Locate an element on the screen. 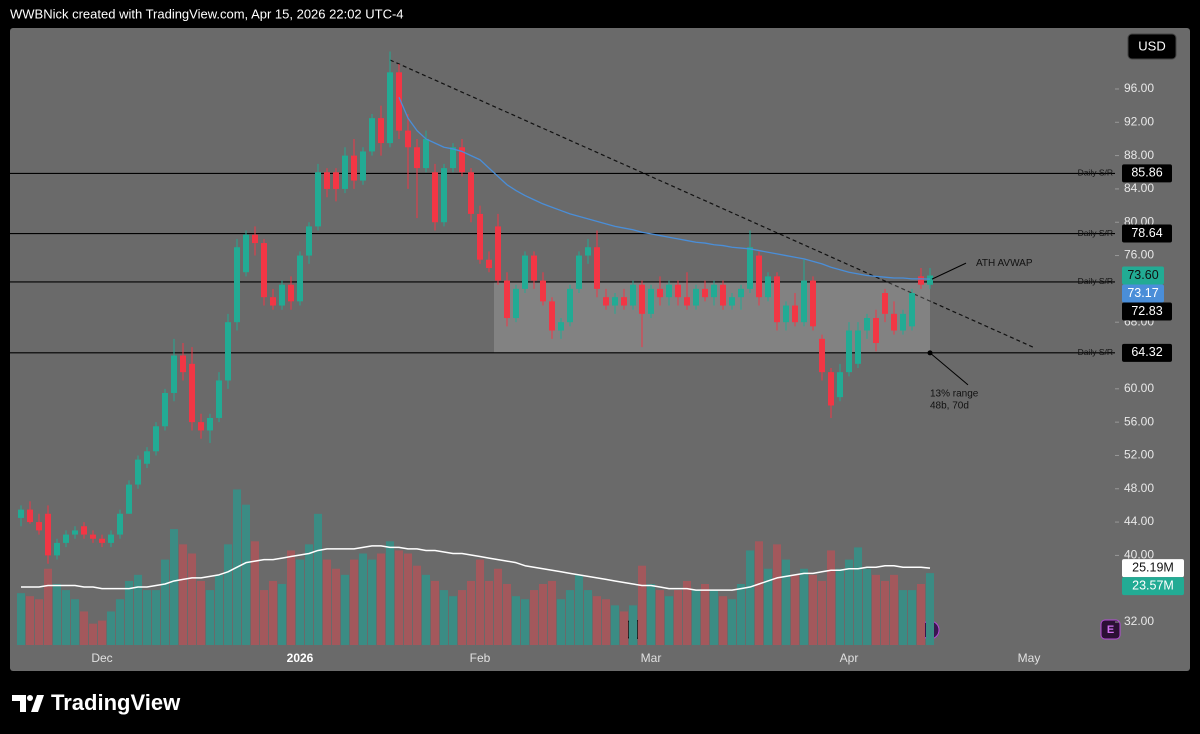  volume-ma-tag-text: 25.19M is located at coordinates (1153, 567).